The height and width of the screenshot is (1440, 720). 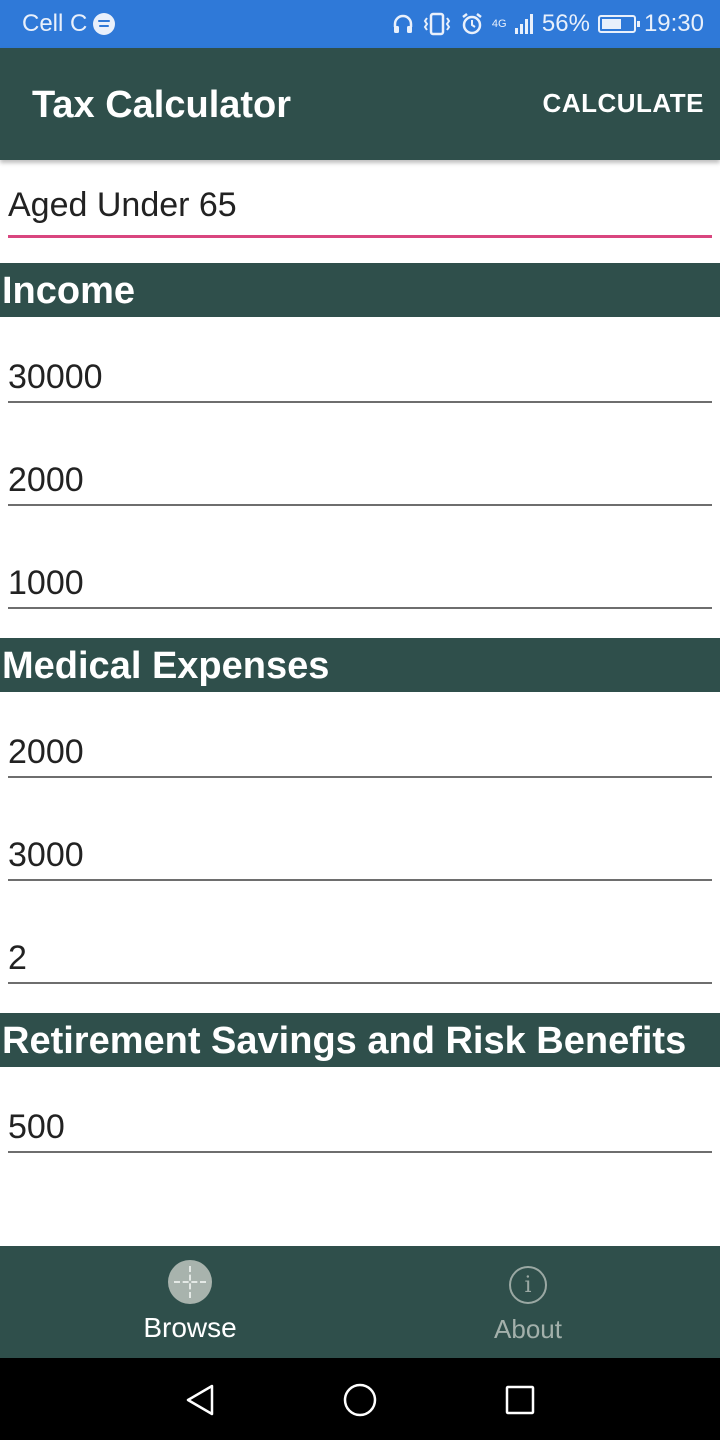 What do you see at coordinates (360, 857) in the screenshot?
I see `medical-field-2: 3000` at bounding box center [360, 857].